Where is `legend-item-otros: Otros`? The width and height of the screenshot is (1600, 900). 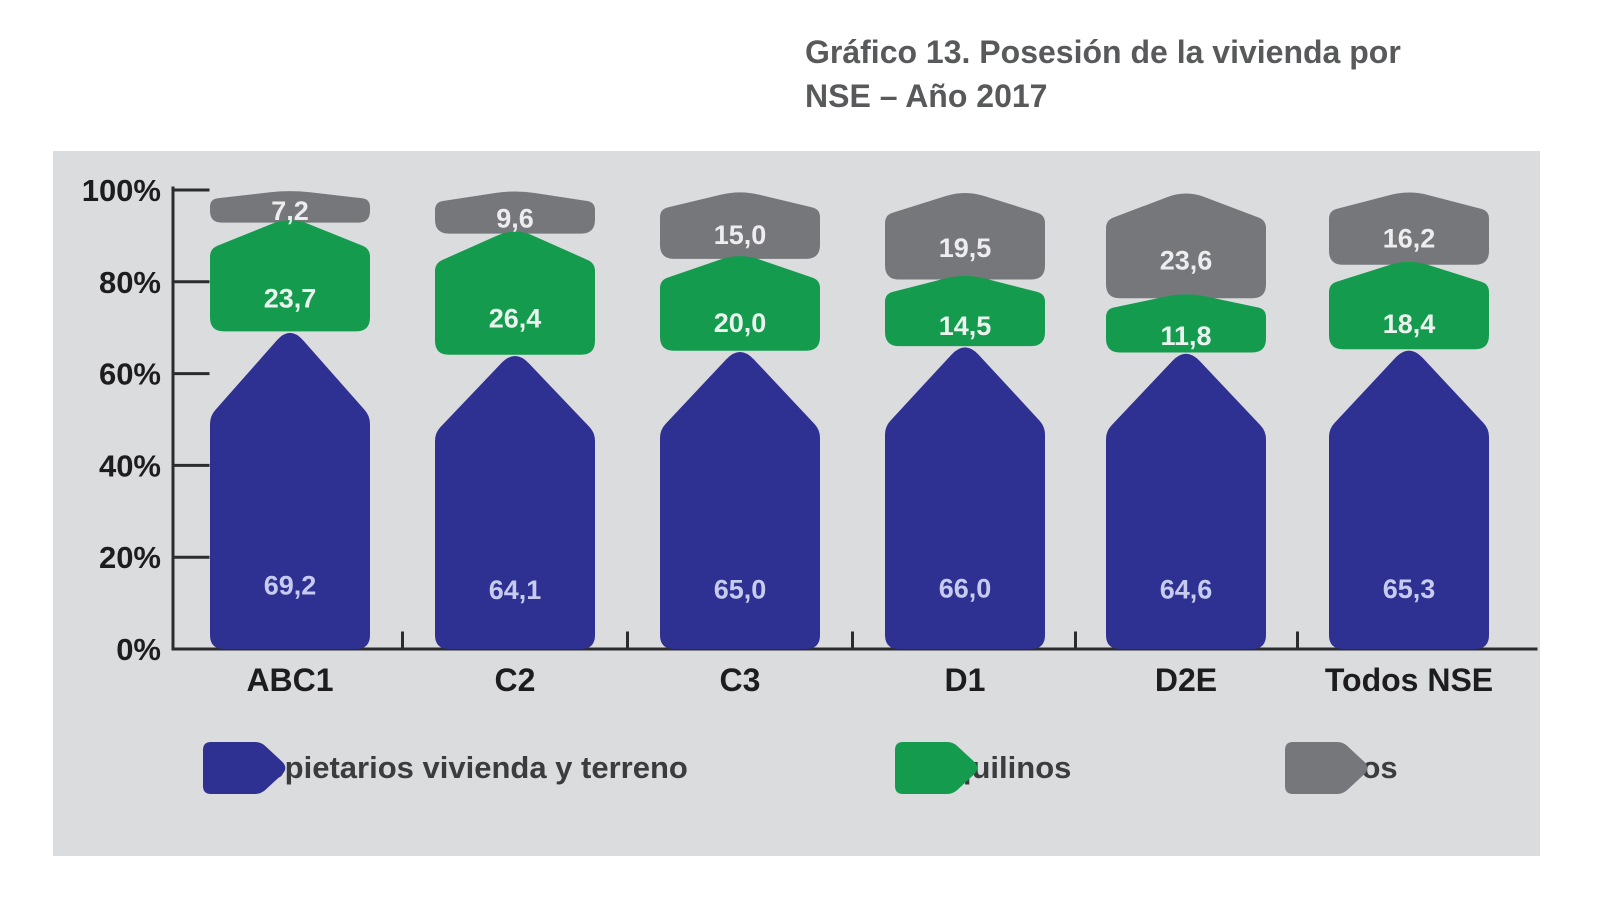
legend-item-otros: Otros is located at coordinates (1341, 768).